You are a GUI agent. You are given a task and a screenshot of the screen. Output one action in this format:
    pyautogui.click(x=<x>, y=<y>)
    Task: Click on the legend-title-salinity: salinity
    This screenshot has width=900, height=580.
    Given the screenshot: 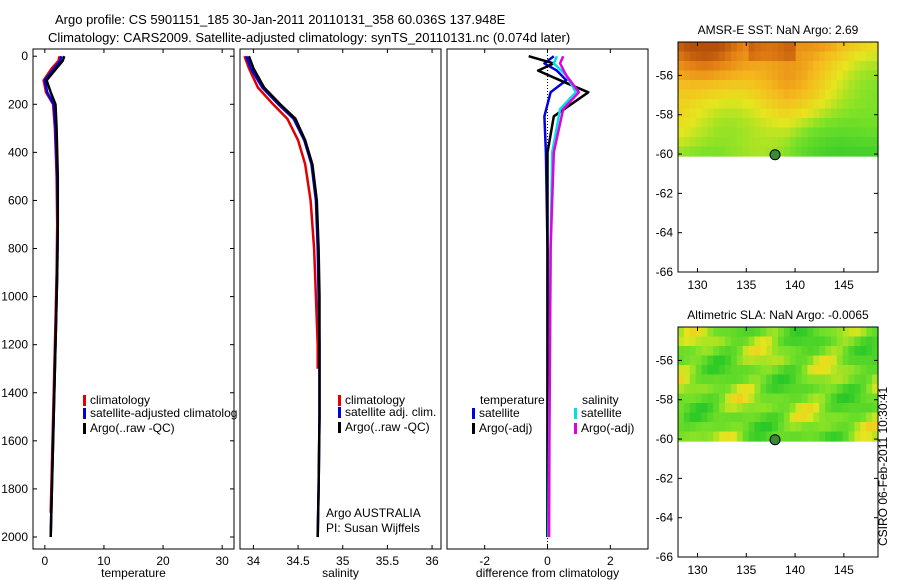 What is the action you would take?
    pyautogui.click(x=600, y=400)
    